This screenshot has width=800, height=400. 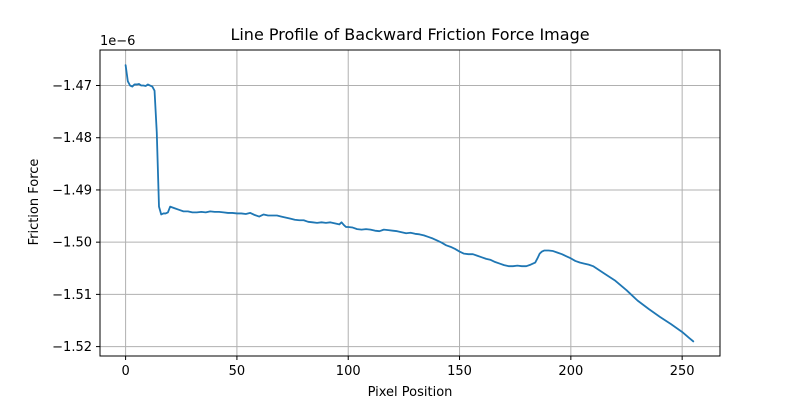 What do you see at coordinates (348, 371) in the screenshot?
I see `x-tick-label: 100` at bounding box center [348, 371].